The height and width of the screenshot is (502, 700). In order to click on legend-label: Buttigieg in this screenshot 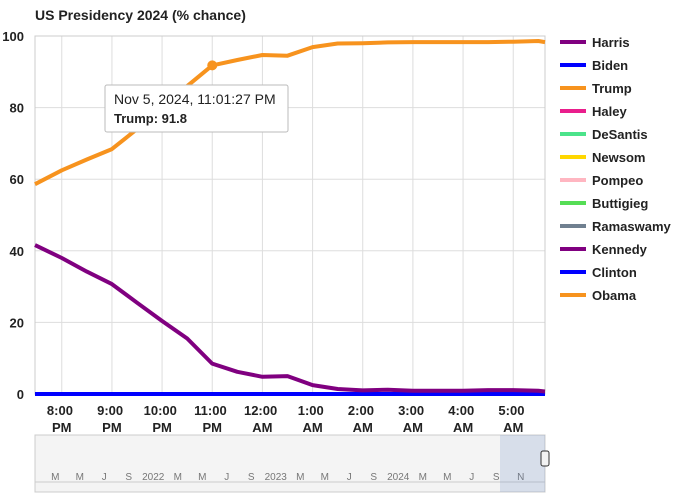, I will do `click(620, 203)`.